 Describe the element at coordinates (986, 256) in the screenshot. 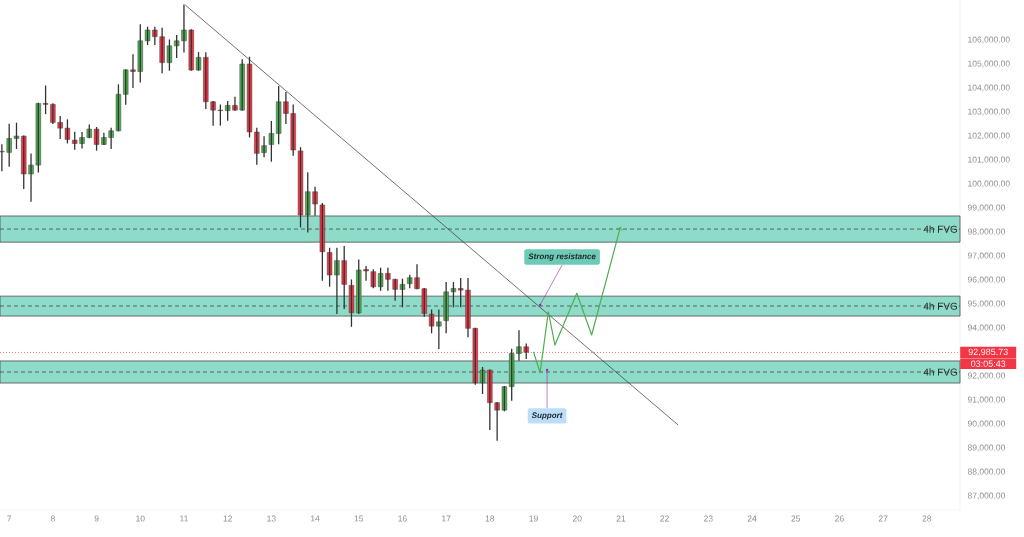

I see `y-tick-label: 97,000.00` at that location.